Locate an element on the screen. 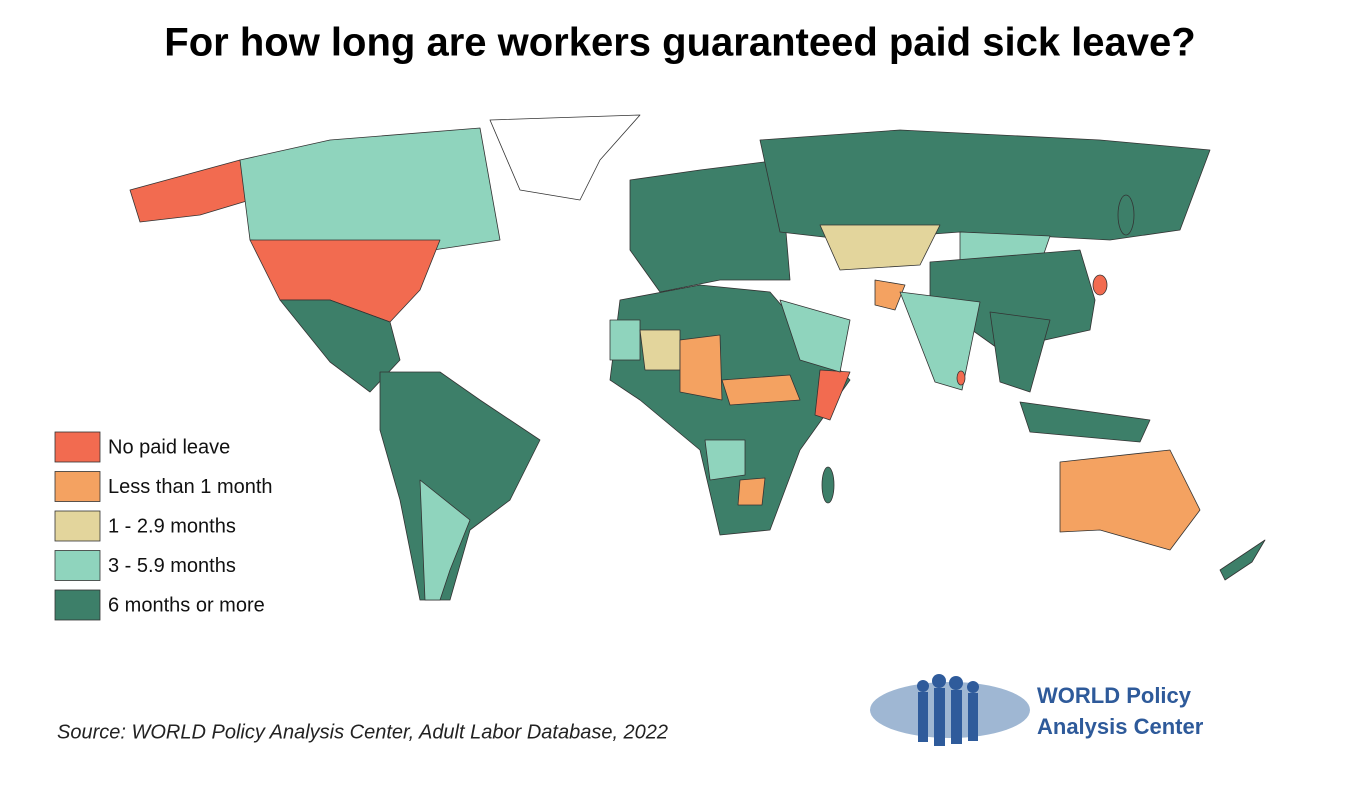 Image resolution: width=1360 pixels, height=800 pixels. legend-label: Less than 1 month is located at coordinates (190, 487).